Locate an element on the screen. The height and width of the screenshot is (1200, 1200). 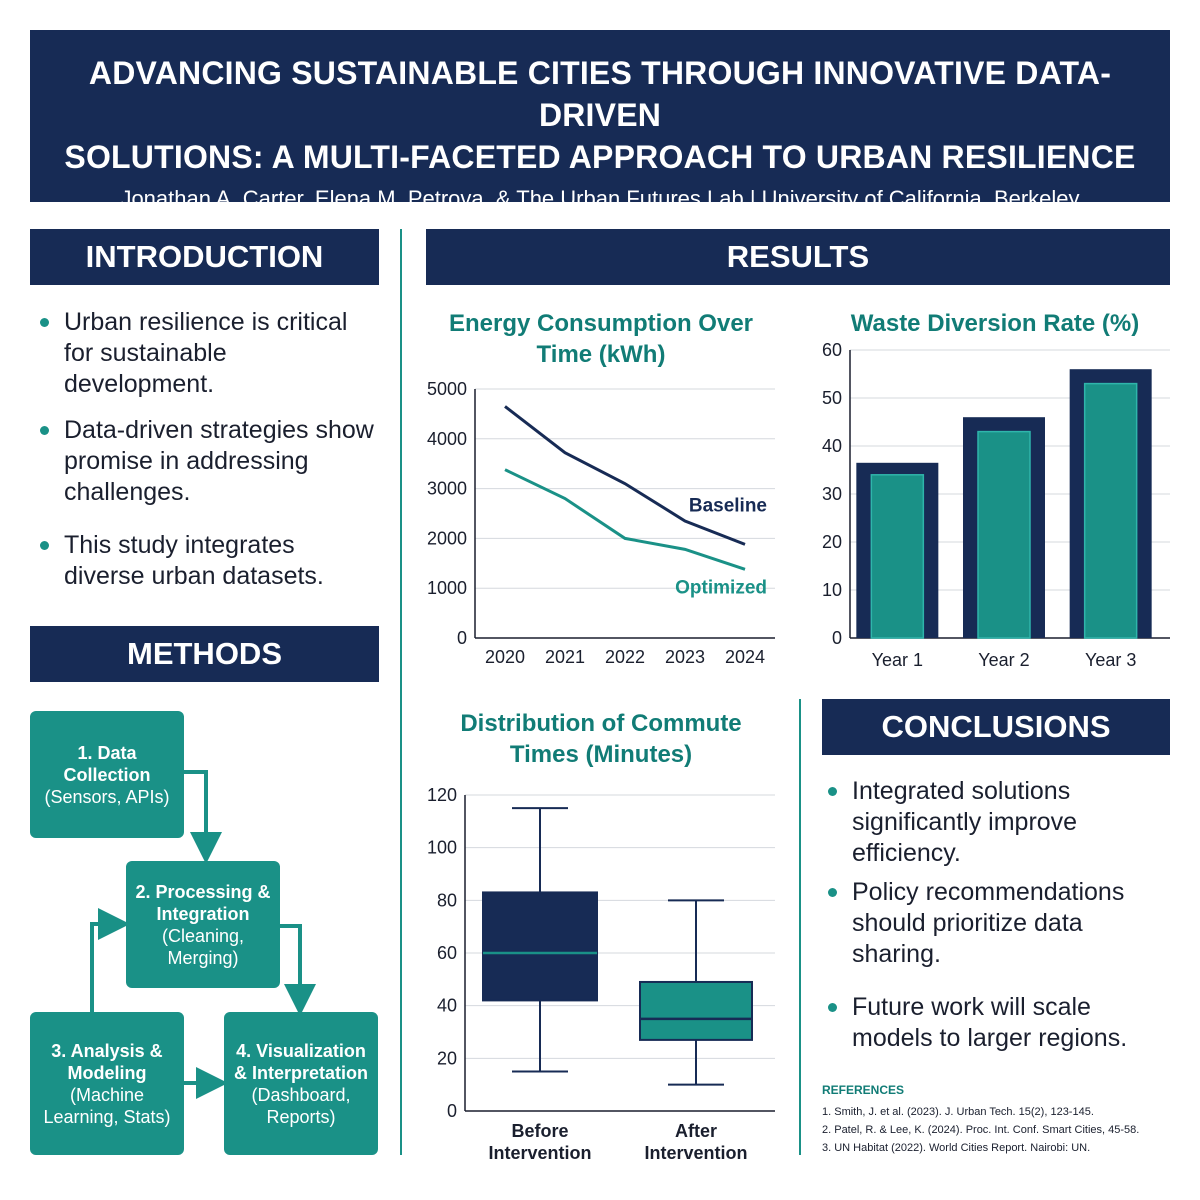
waste-bar-chart: 0 10 20 30 40 50 60 Year 1 Year 2 Year 3 is located at coordinates (996, 505).